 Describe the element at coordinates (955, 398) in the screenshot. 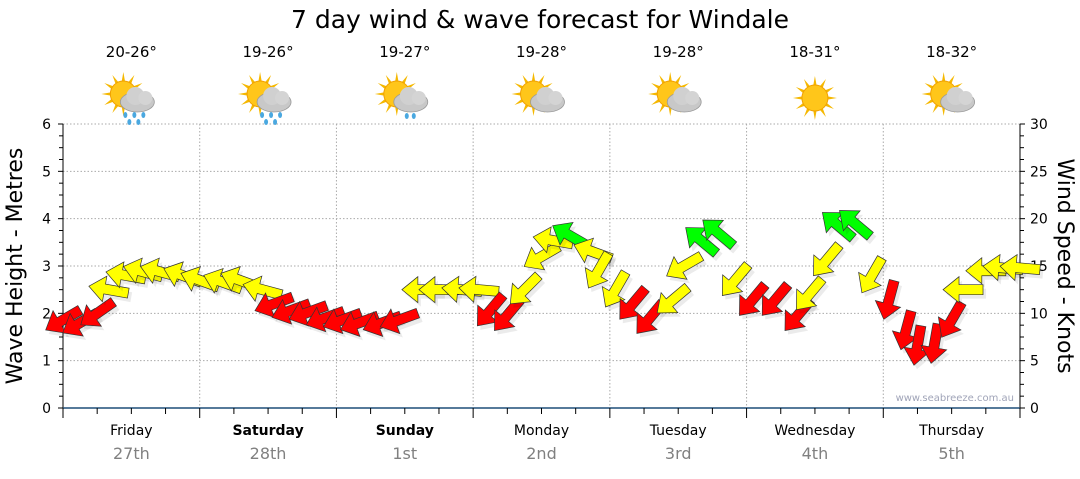

I see `watermark: www.seabreeze.com.au` at that location.